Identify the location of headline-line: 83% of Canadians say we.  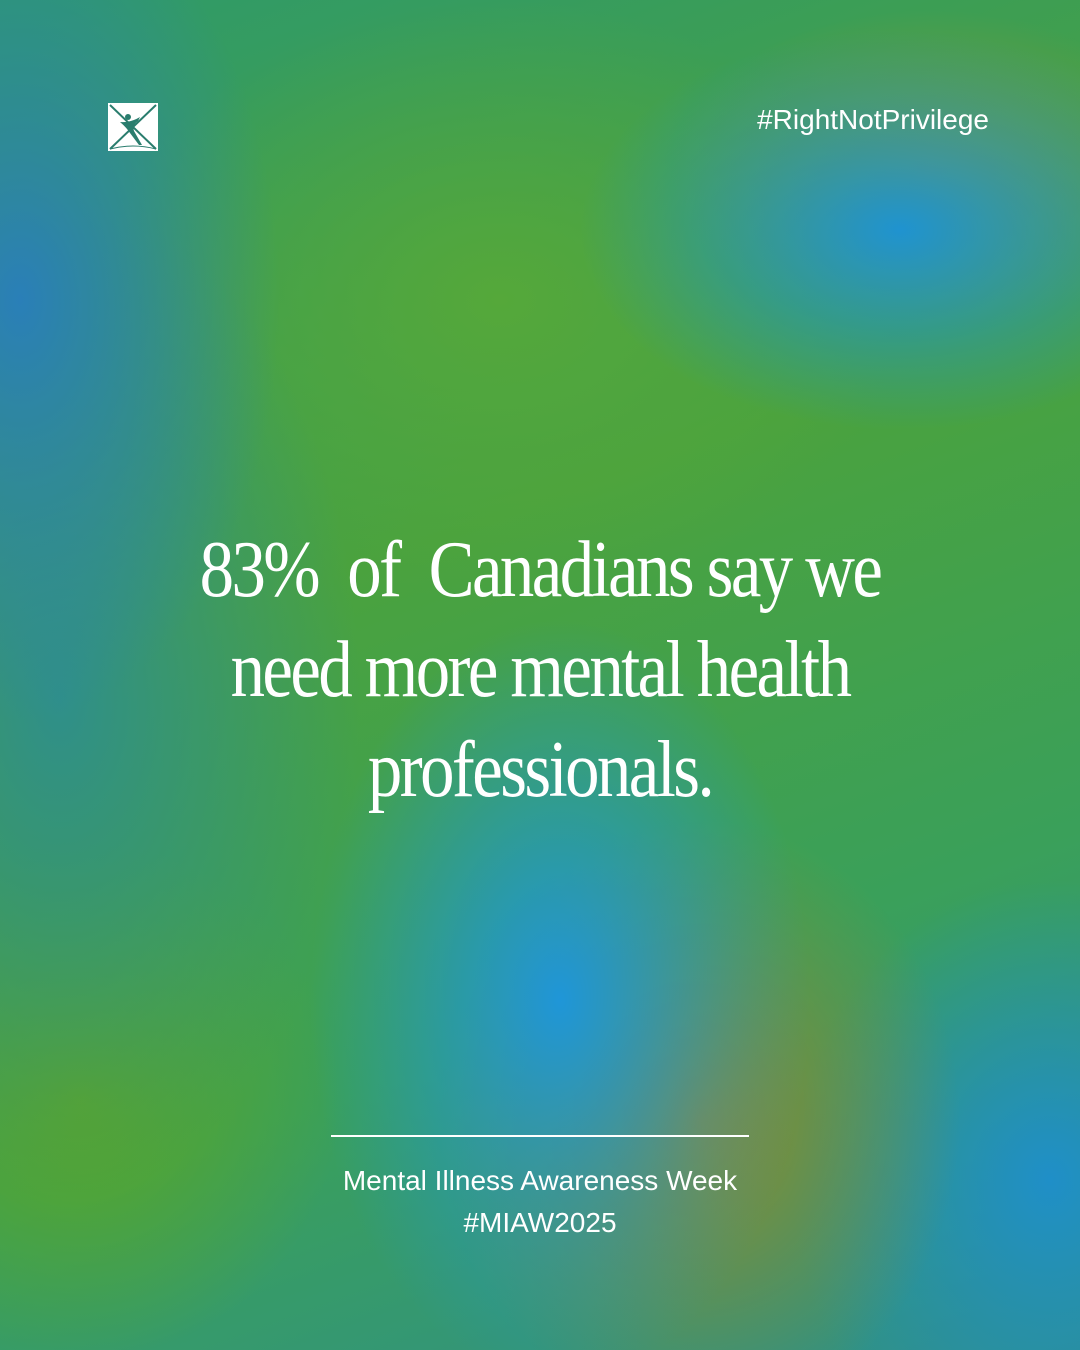
(541, 570).